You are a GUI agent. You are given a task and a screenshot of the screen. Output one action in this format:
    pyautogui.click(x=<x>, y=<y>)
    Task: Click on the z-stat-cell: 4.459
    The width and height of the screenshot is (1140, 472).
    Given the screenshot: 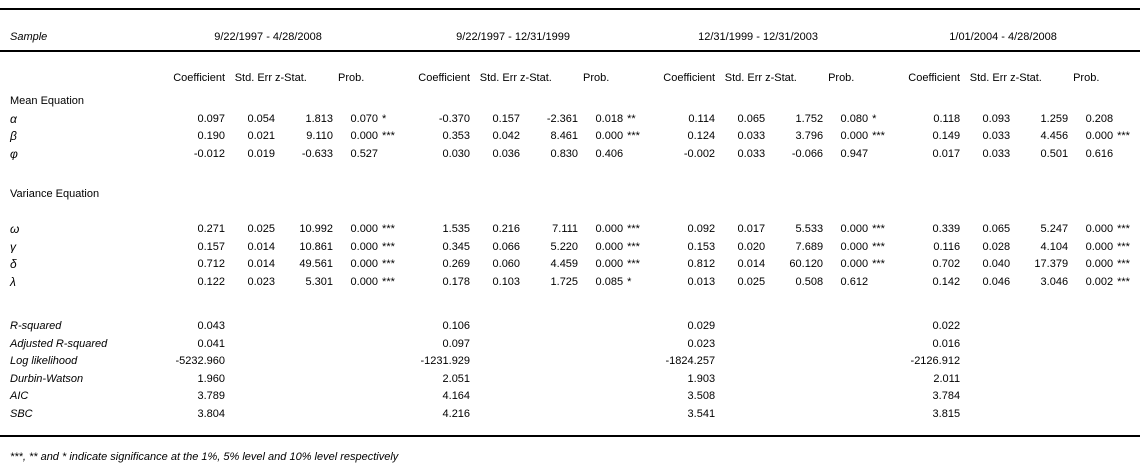 What is the action you would take?
    pyautogui.click(x=564, y=264)
    